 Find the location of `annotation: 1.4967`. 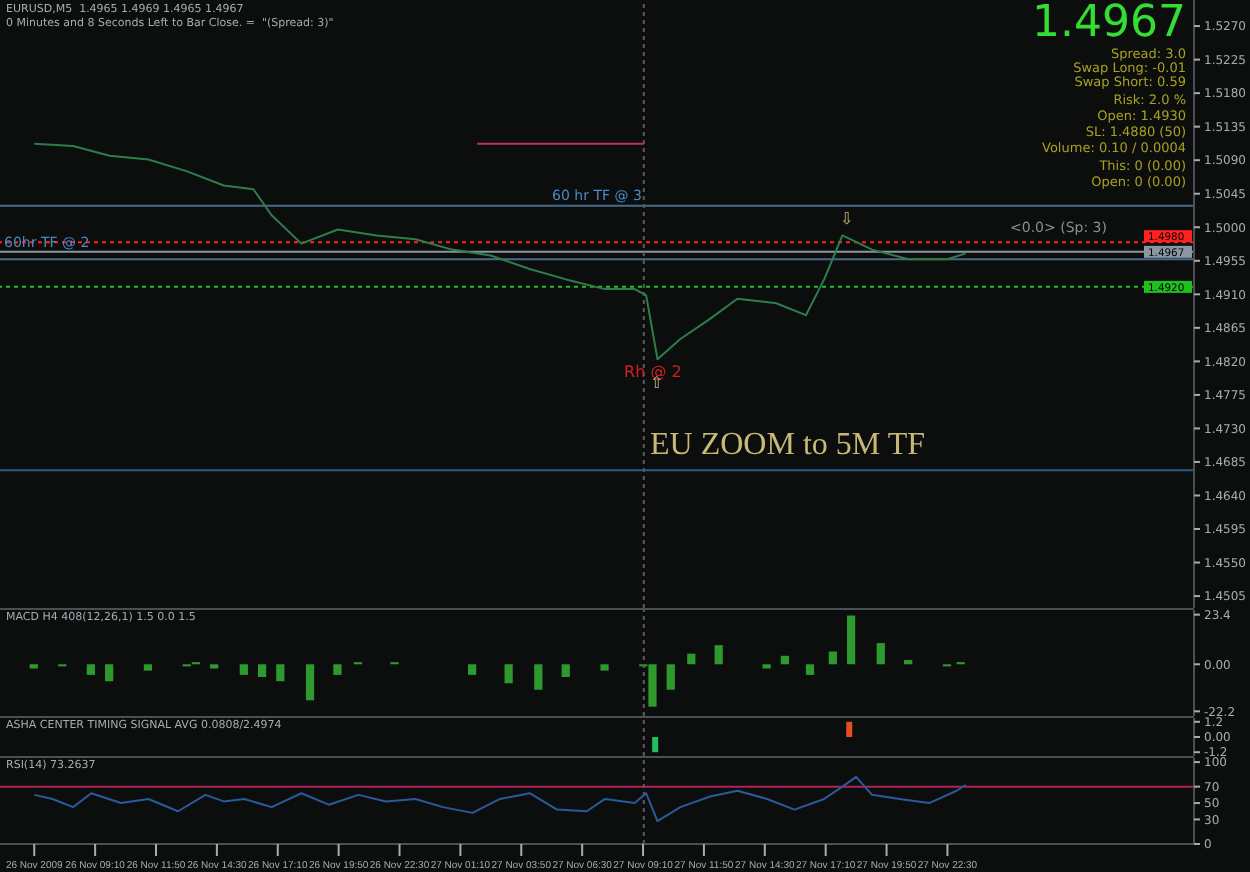

annotation: 1.4967 is located at coordinates (1109, 24).